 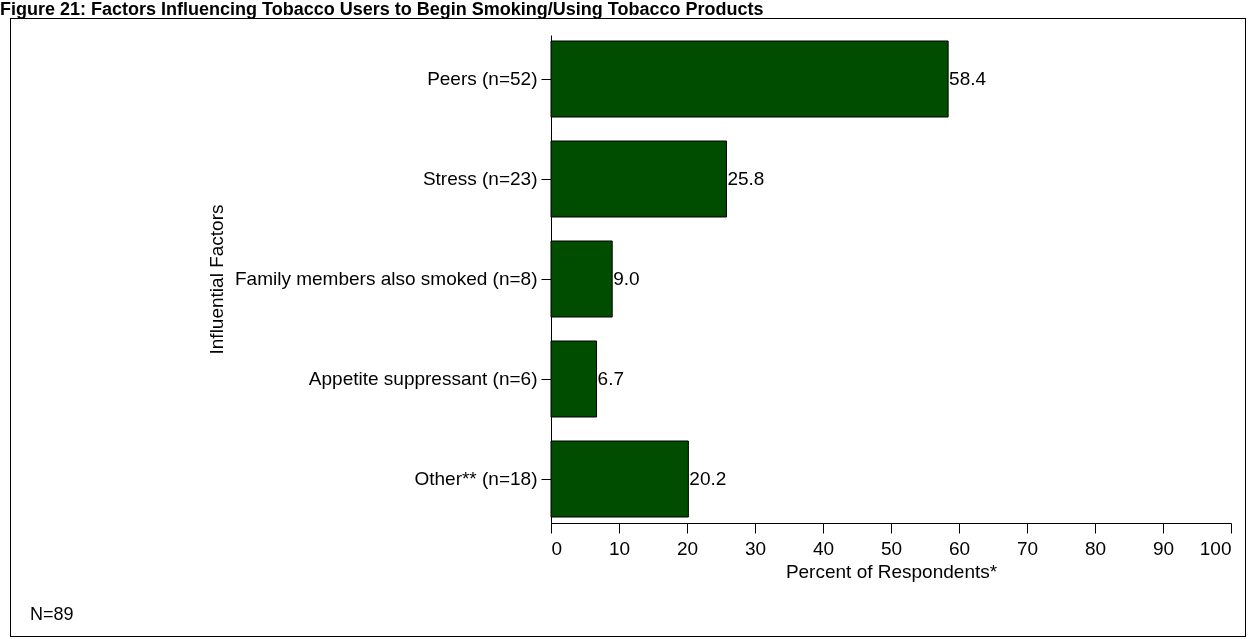 I want to click on x-tick-label: 10, so click(x=619, y=548).